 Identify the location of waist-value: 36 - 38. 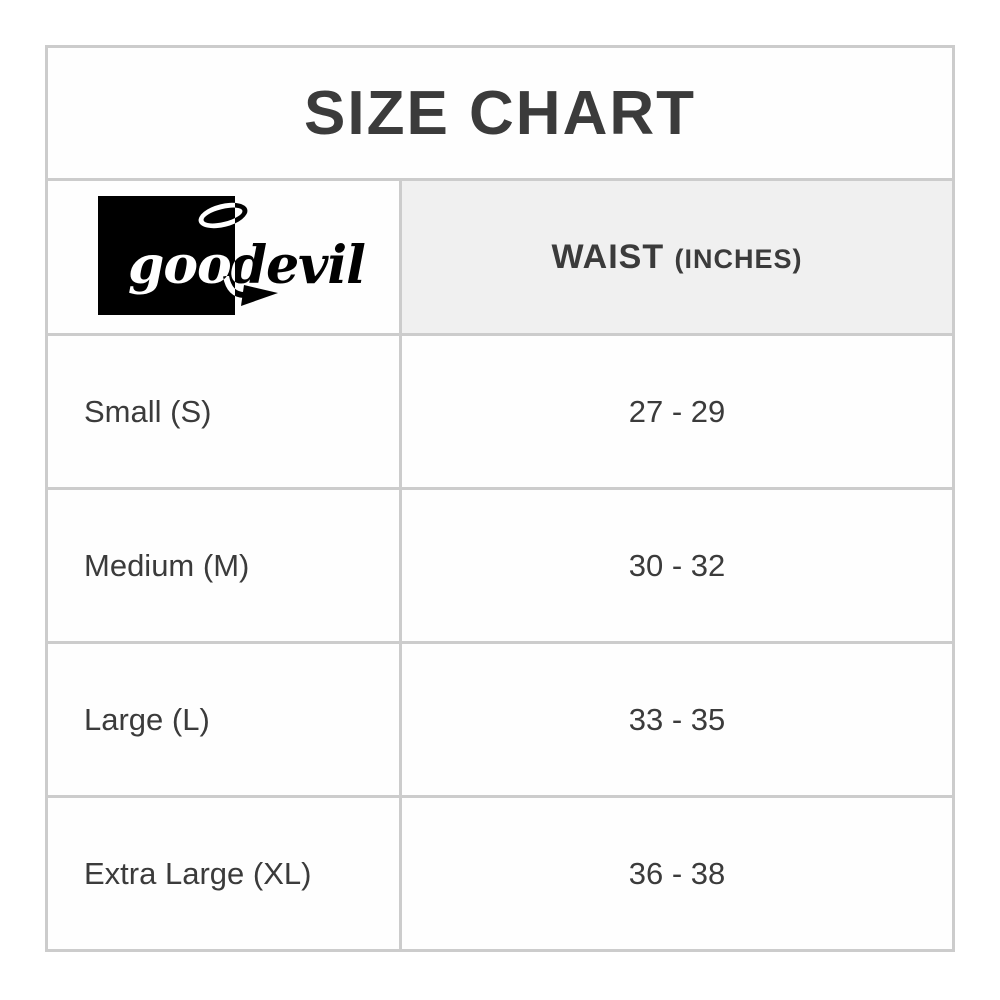
(677, 873).